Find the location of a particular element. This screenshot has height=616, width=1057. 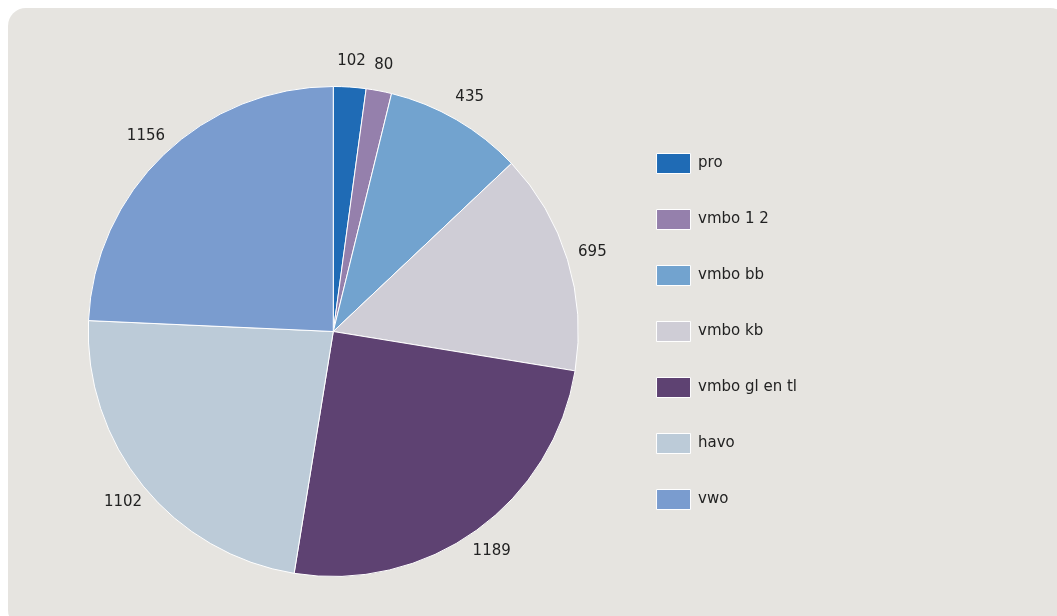

data-label: 80 is located at coordinates (384, 64).